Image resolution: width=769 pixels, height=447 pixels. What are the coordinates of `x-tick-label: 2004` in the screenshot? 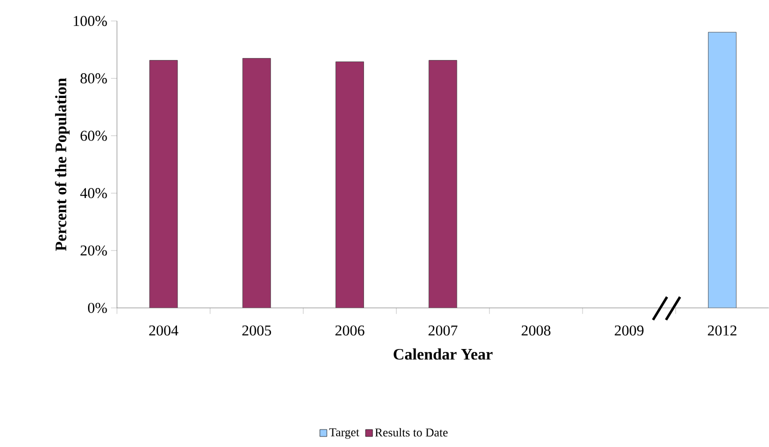 It's located at (163, 331).